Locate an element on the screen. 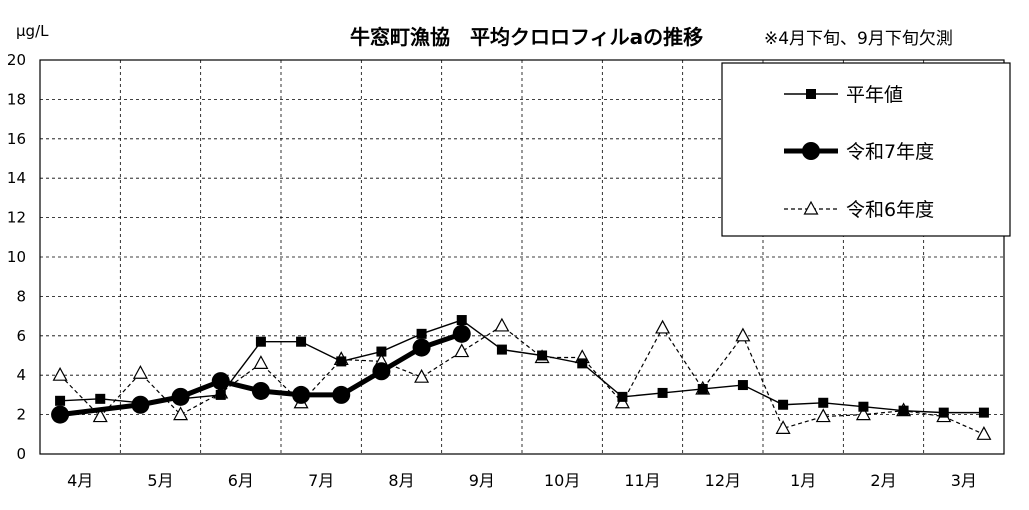 The image size is (1029, 510). legend-label: 令和6年度 is located at coordinates (890, 210).